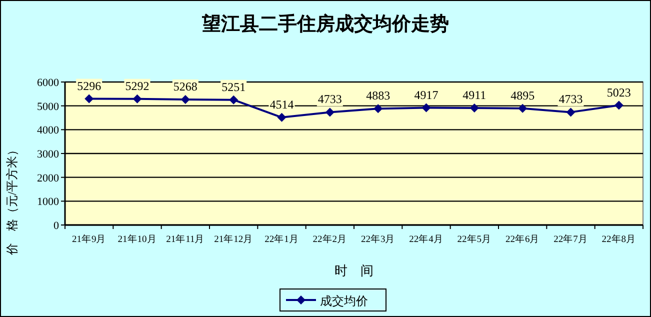 Image resolution: width=651 pixels, height=317 pixels. What do you see at coordinates (474, 95) in the screenshot?
I see `data-label: 4911` at bounding box center [474, 95].